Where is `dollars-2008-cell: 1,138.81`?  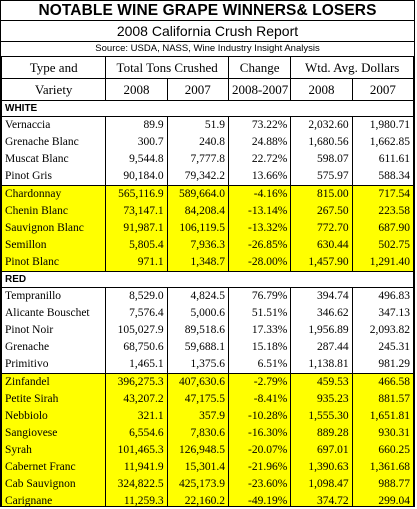
dollars-2008-cell: 1,138.81 is located at coordinates (321, 365).